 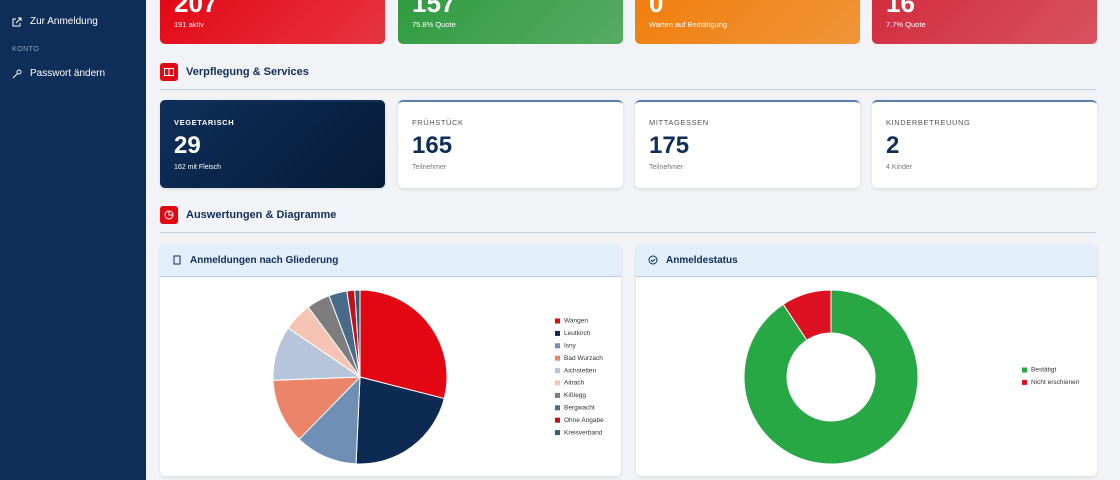 I want to click on sidebar-section: KONTO, so click(x=26, y=49).